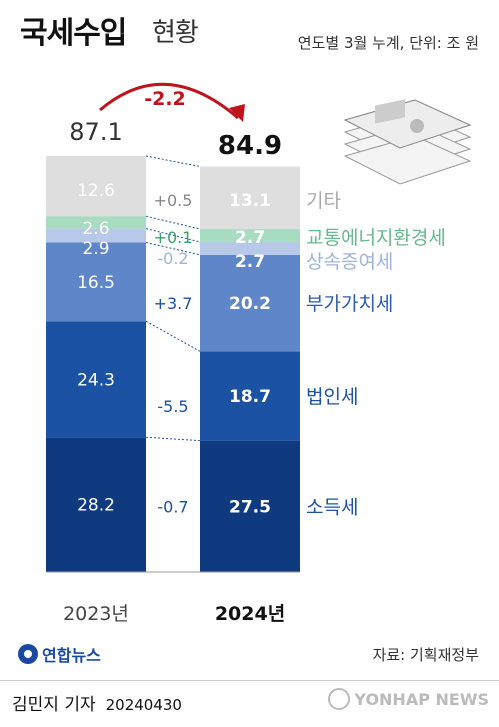 Image resolution: width=499 pixels, height=727 pixels. I want to click on change-label: -5.5, so click(172, 406).